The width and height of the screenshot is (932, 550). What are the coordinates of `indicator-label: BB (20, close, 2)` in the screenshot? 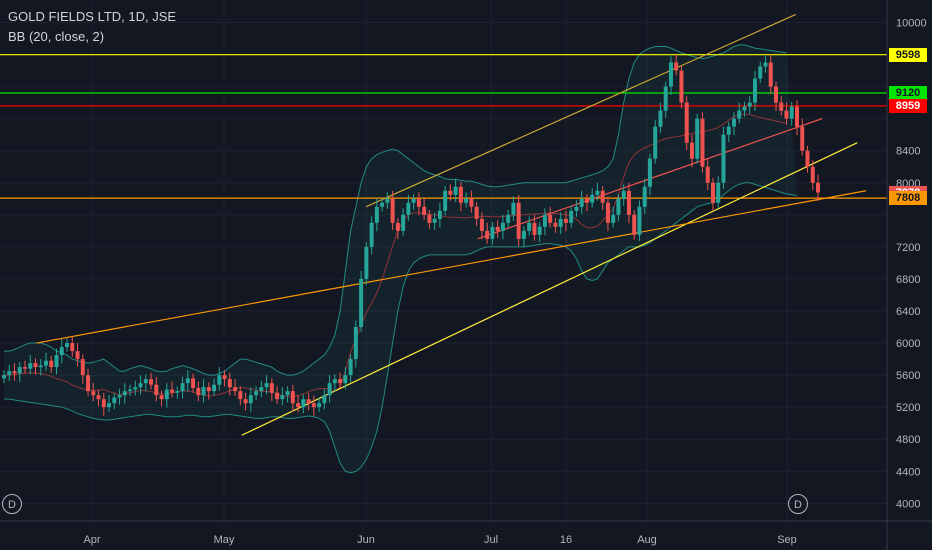 It's located at (56, 36).